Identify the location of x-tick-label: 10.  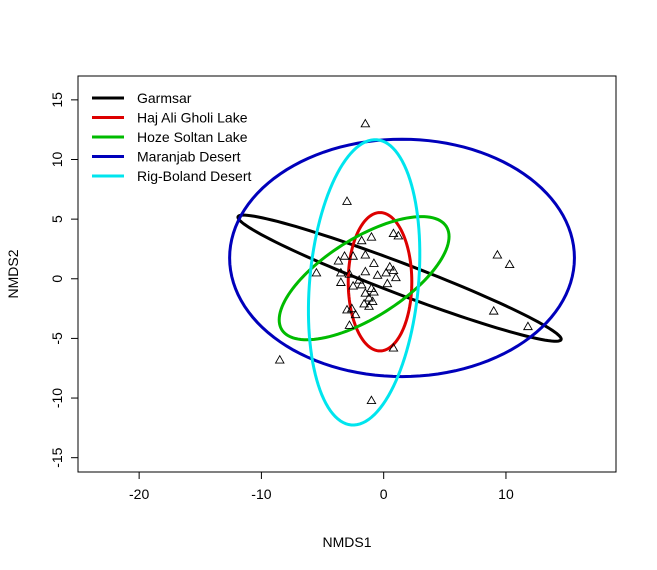
(506, 494).